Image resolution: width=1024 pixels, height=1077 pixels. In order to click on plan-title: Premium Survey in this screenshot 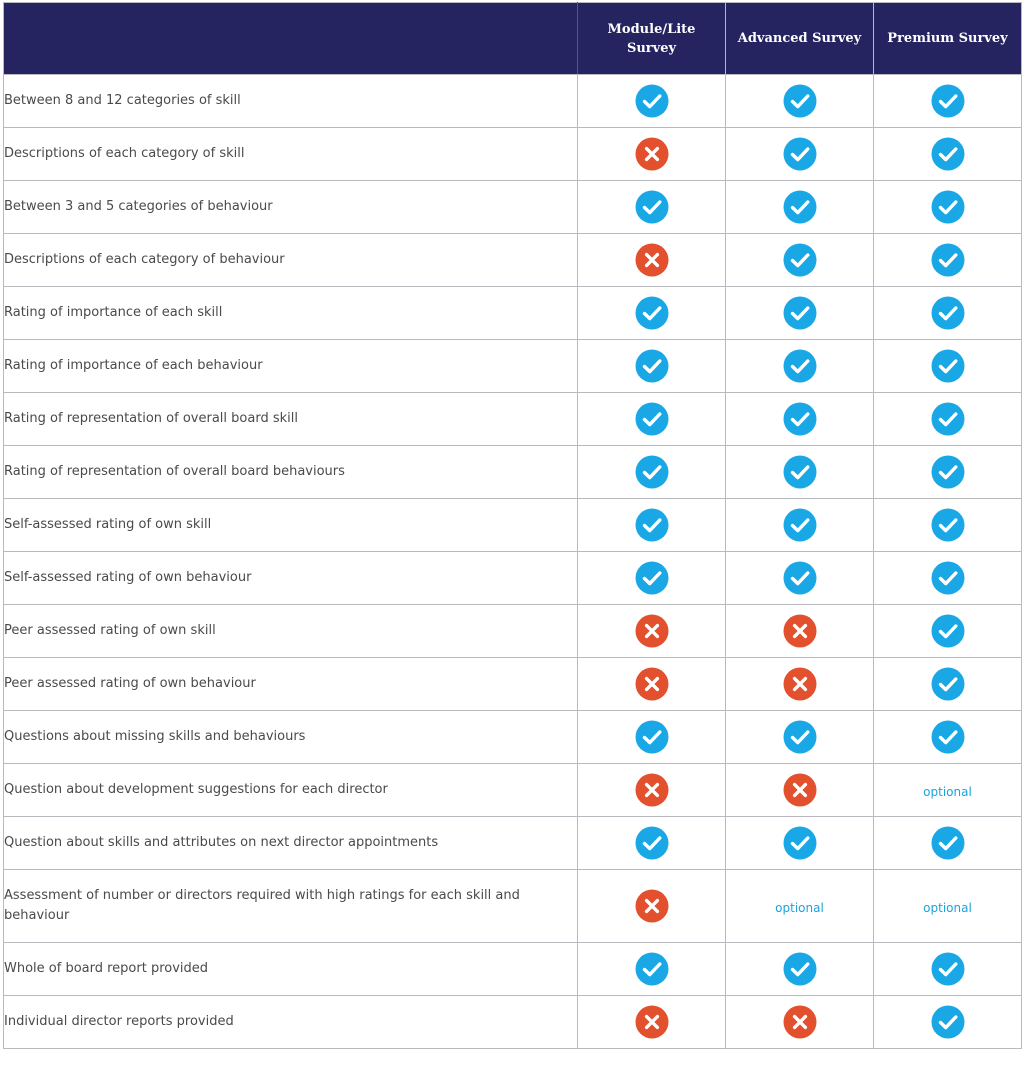, I will do `click(947, 38)`.